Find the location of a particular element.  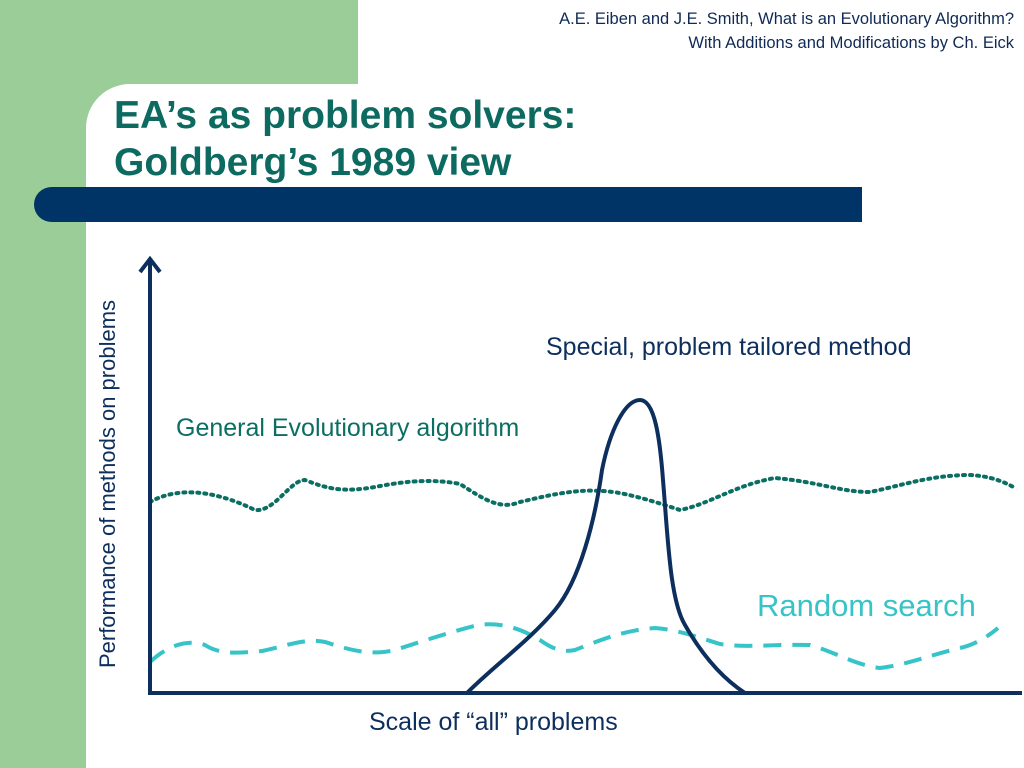

random-search-label: Random search is located at coordinates (866, 605).